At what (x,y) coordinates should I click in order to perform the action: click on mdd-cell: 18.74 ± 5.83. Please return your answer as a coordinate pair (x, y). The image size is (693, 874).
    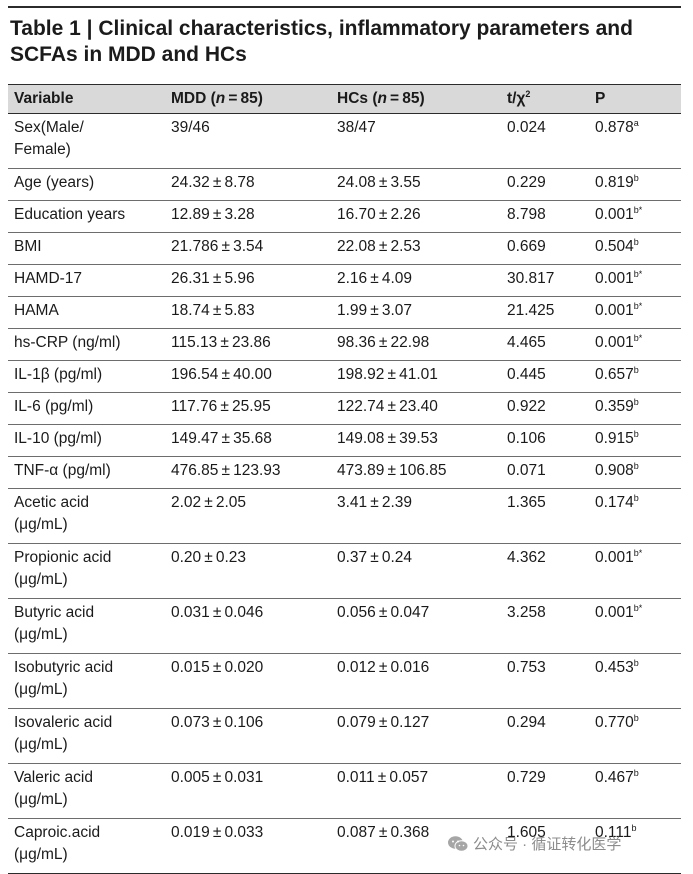
    Looking at the image, I should click on (248, 312).